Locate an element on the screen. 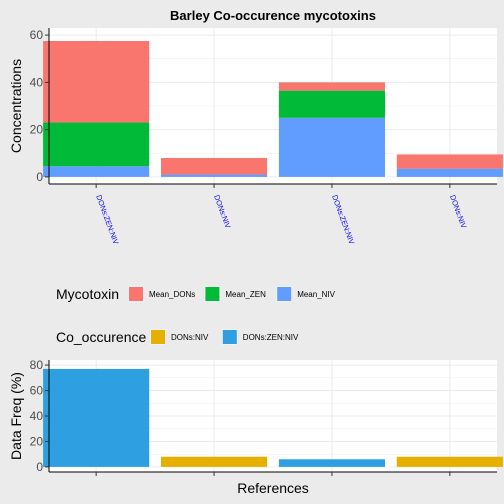 The image size is (504, 504). legend-item-label: Mean_ZEN is located at coordinates (245, 294).